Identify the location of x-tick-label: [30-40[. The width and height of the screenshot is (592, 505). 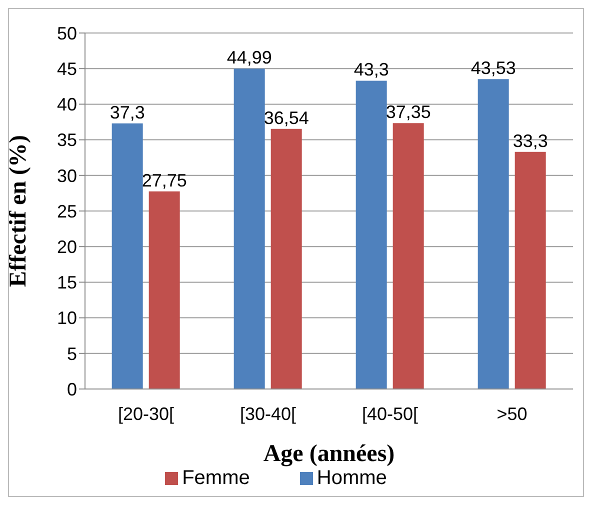
(268, 414).